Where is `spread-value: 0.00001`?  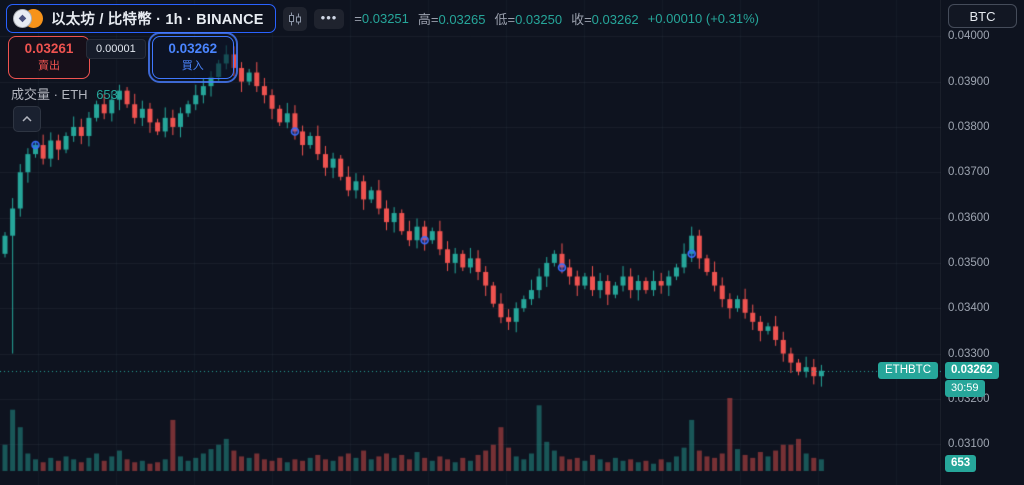
spread-value: 0.00001 is located at coordinates (116, 49).